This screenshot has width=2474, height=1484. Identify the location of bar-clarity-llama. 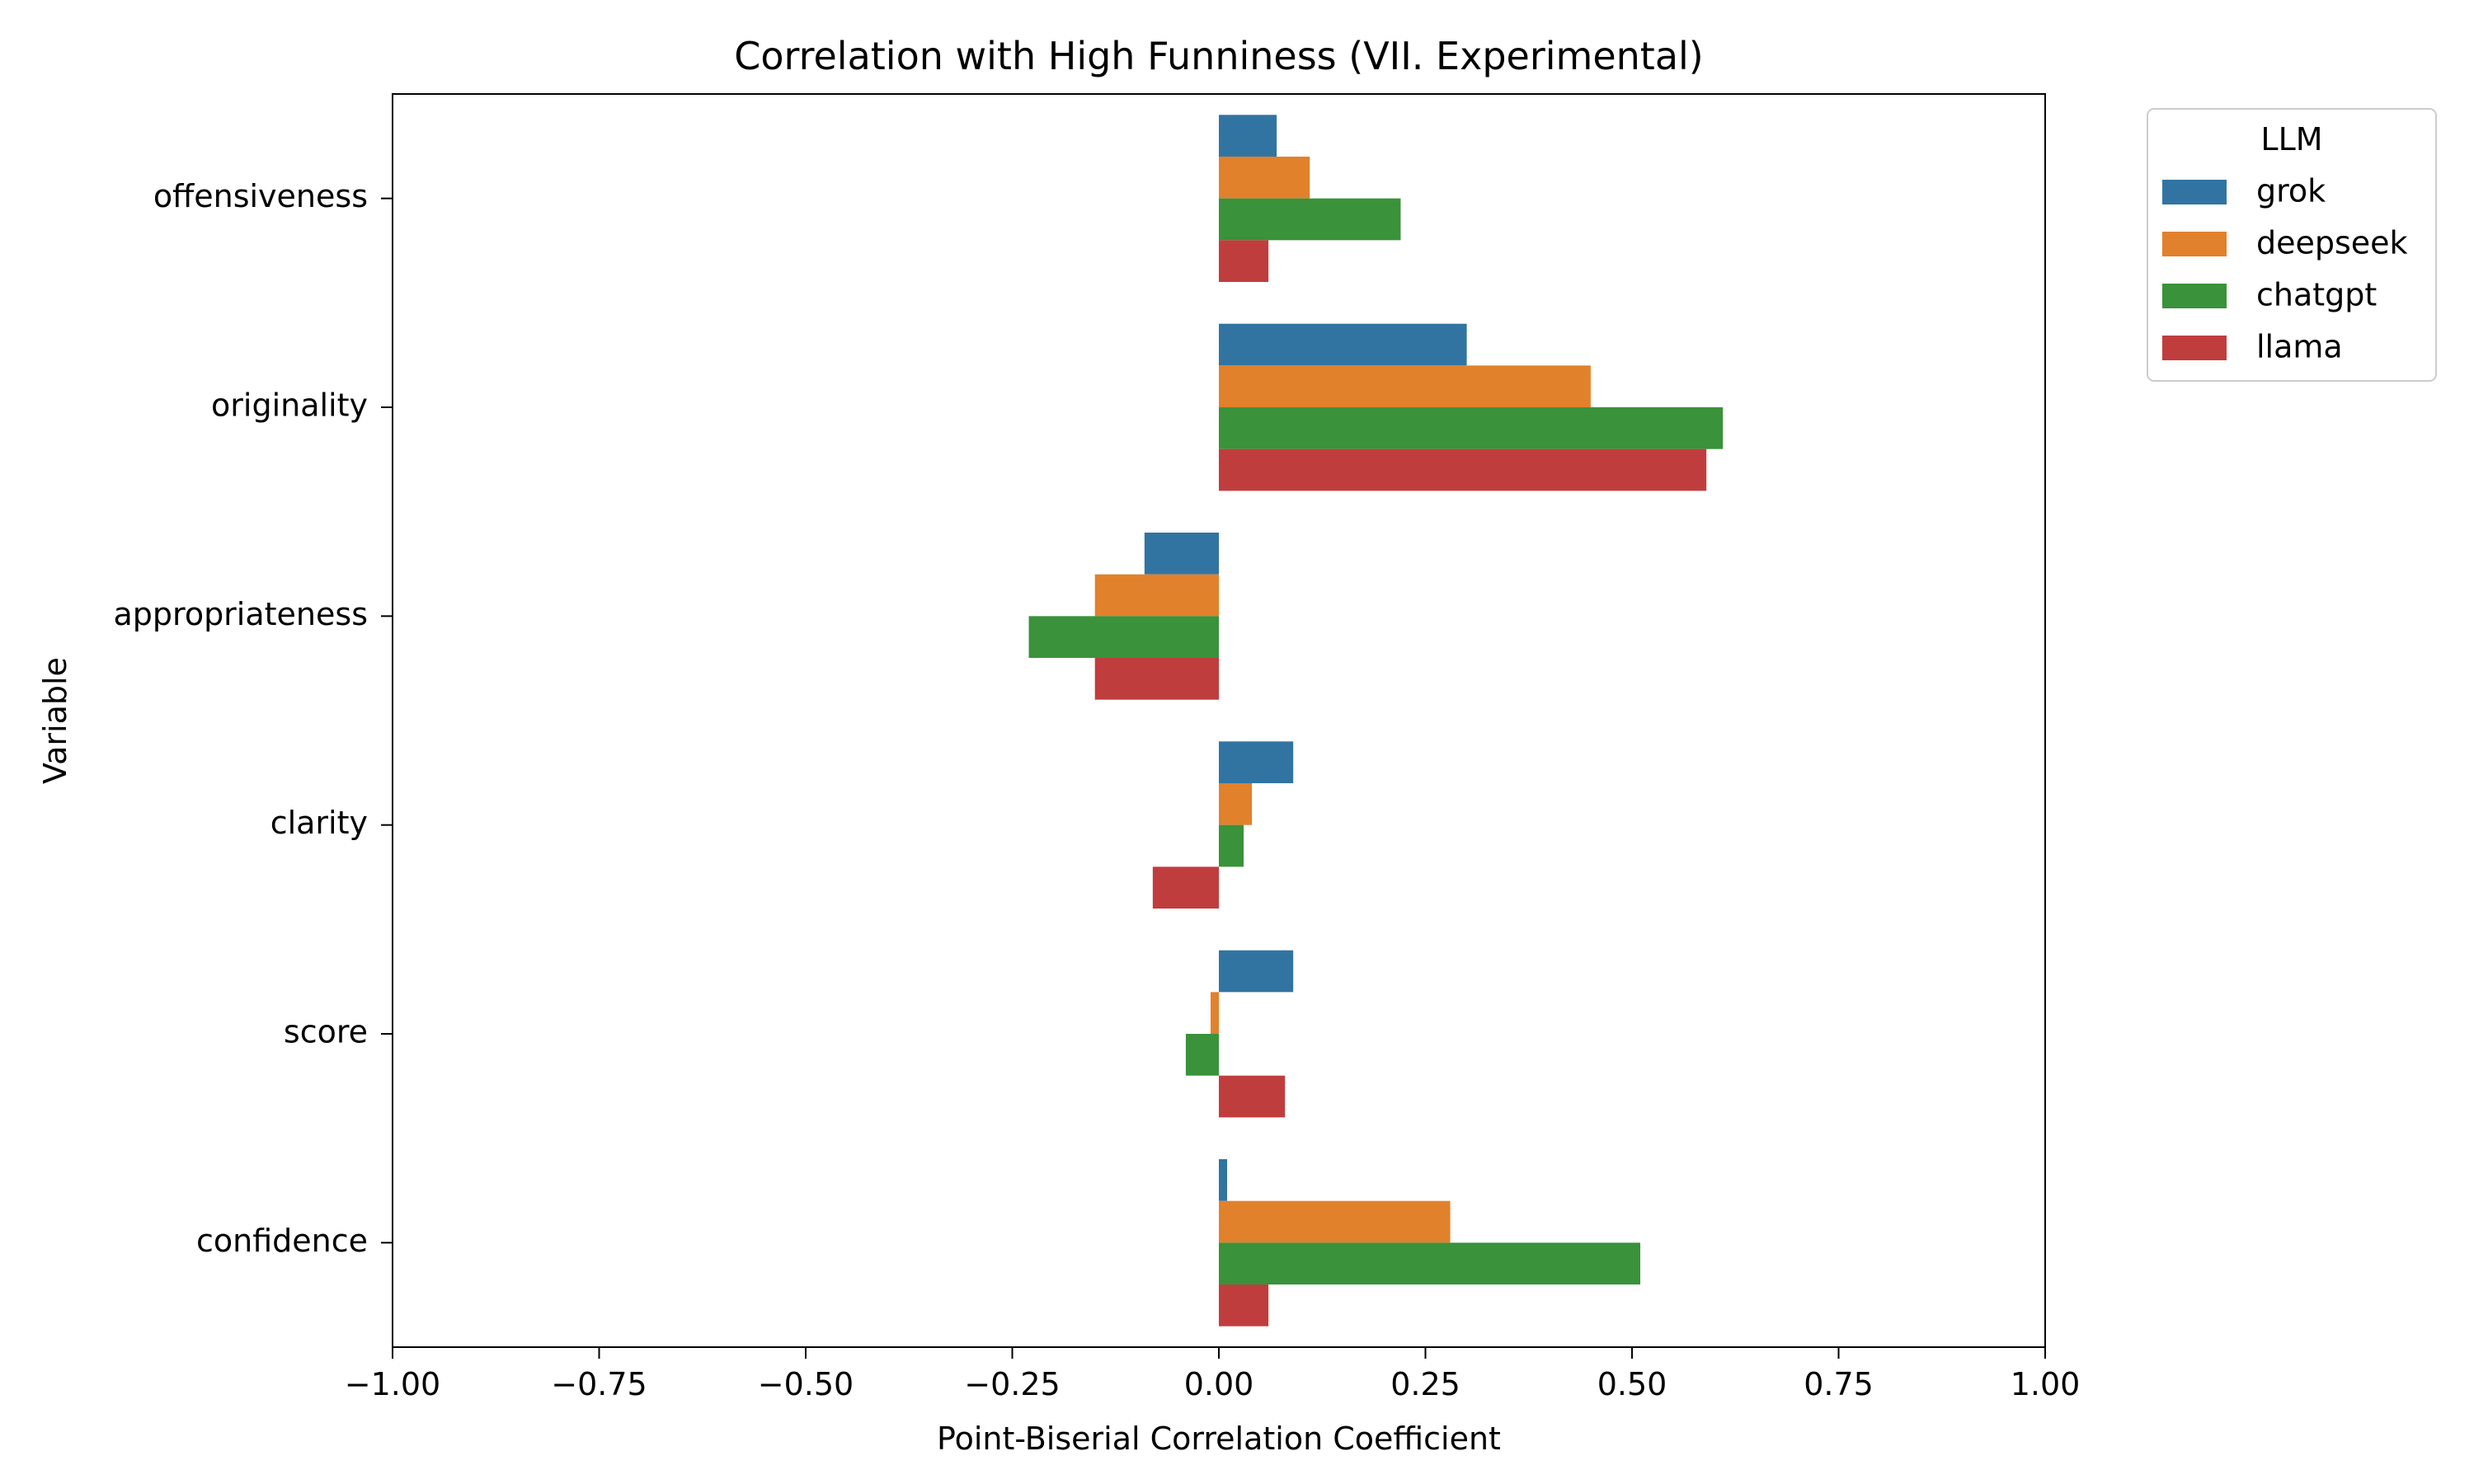
(1185, 887).